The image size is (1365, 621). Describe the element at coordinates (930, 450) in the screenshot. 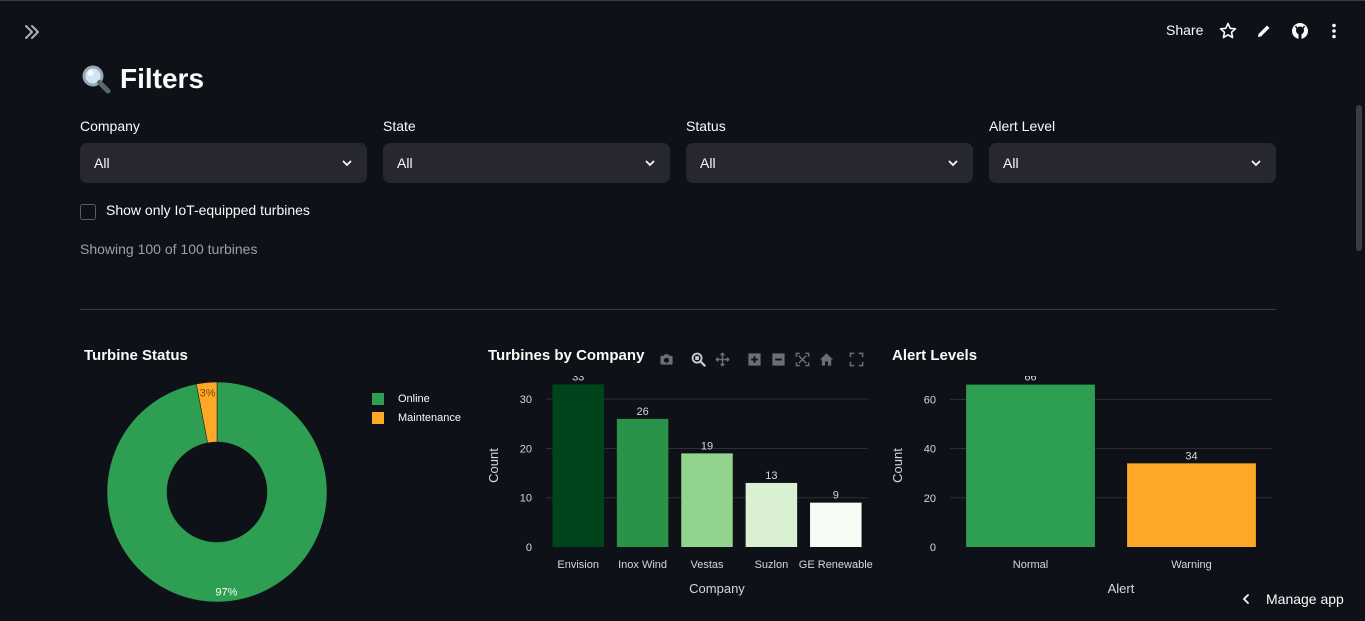

I see `alert-ytick-label: 40` at that location.